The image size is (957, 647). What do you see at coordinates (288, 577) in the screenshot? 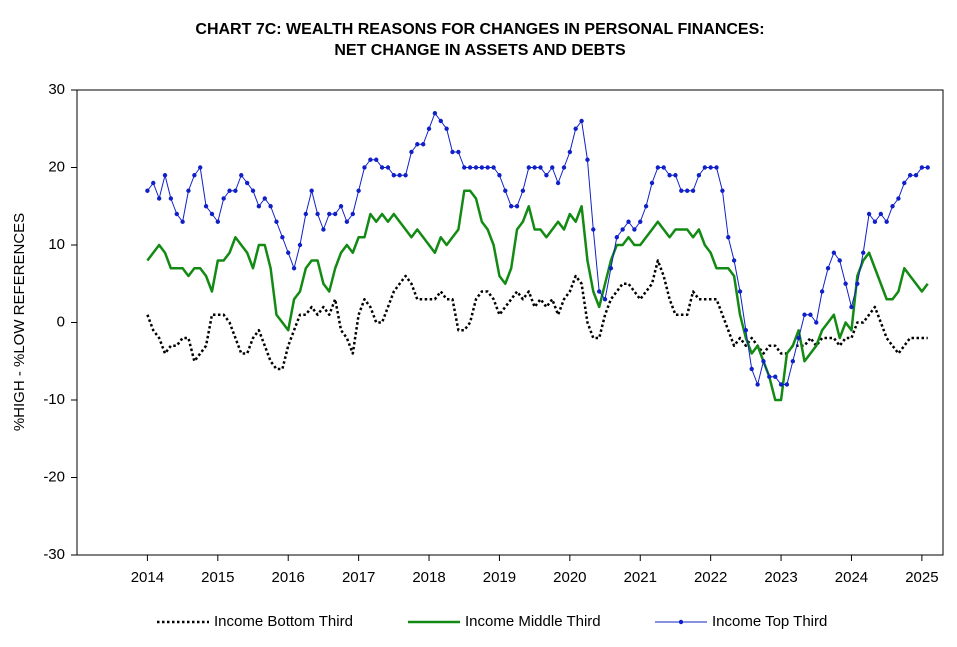
I see `x-tick-label: 2016` at bounding box center [288, 577].